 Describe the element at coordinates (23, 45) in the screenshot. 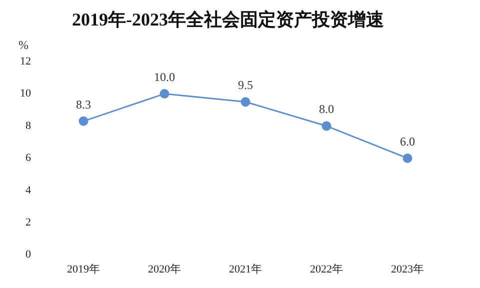

I see `y-axis-title: %` at that location.